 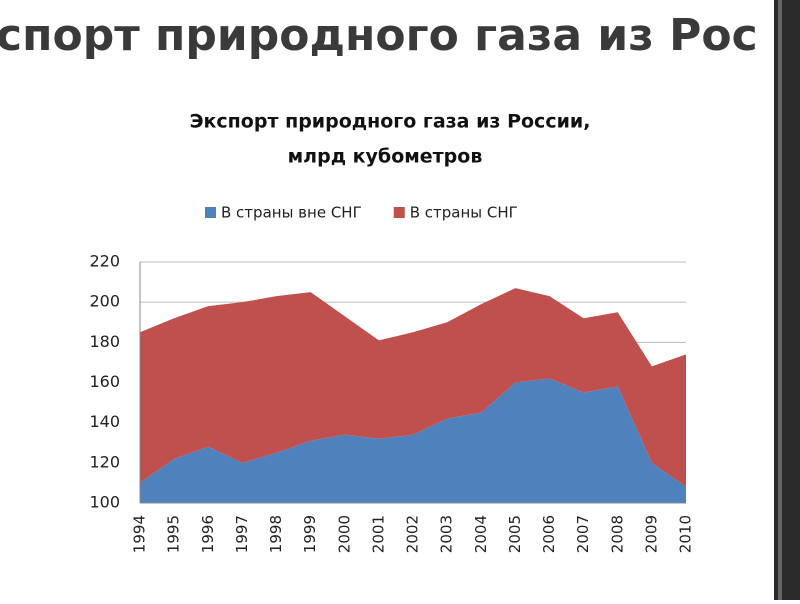 What do you see at coordinates (385, 157) in the screenshot?
I see `chart-subtitle: млрд кубометров` at bounding box center [385, 157].